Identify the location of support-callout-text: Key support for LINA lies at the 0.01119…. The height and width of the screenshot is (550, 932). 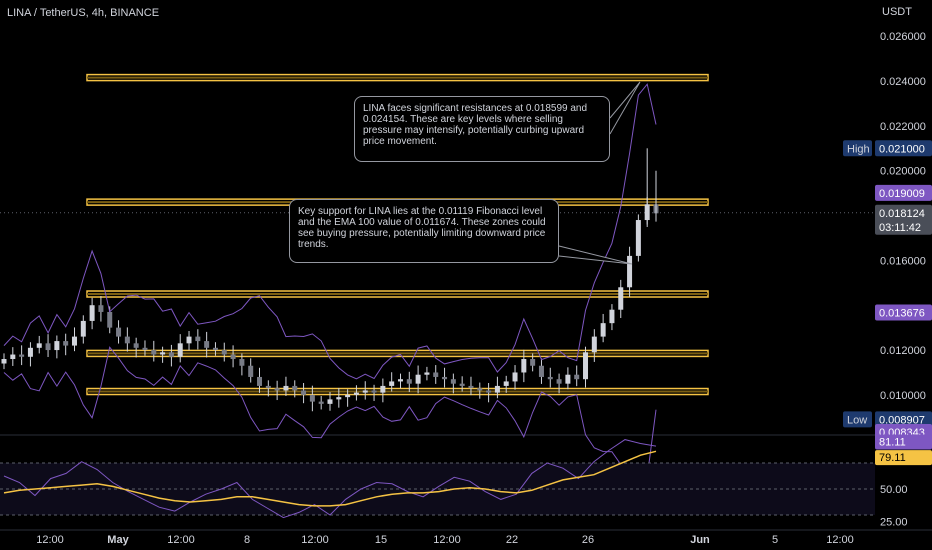
(422, 228).